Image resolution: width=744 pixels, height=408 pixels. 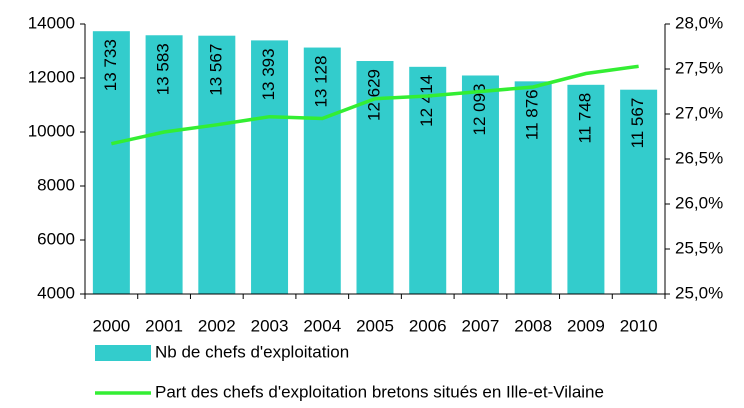 What do you see at coordinates (252, 351) in the screenshot?
I see `legend-label: Nb de chefs d'exploitation` at bounding box center [252, 351].